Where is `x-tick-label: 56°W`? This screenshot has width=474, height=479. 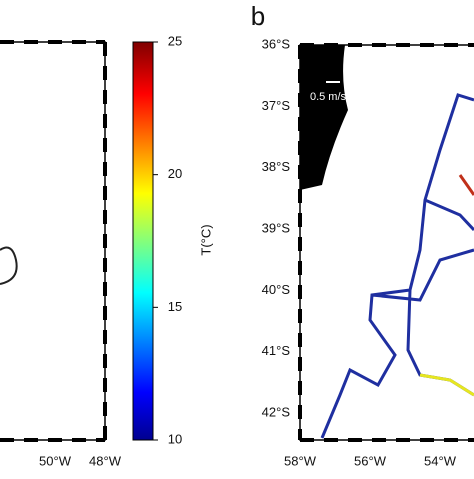 x-tick-label: 56°W is located at coordinates (370, 460).